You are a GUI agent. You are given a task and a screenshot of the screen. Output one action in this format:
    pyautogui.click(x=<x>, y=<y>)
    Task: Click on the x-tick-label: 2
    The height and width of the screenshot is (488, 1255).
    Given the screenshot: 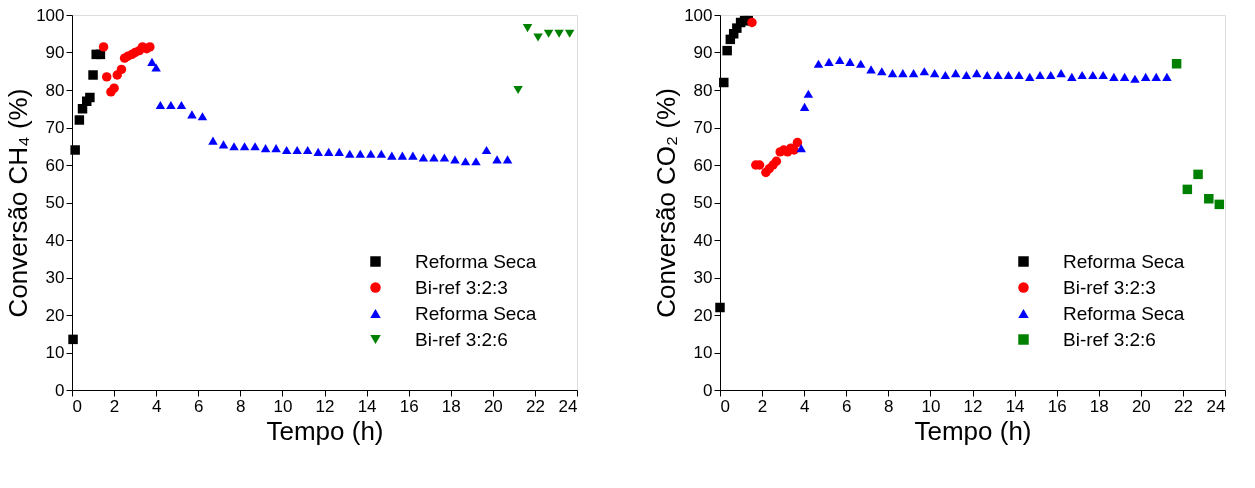 What is the action you would take?
    pyautogui.click(x=114, y=406)
    